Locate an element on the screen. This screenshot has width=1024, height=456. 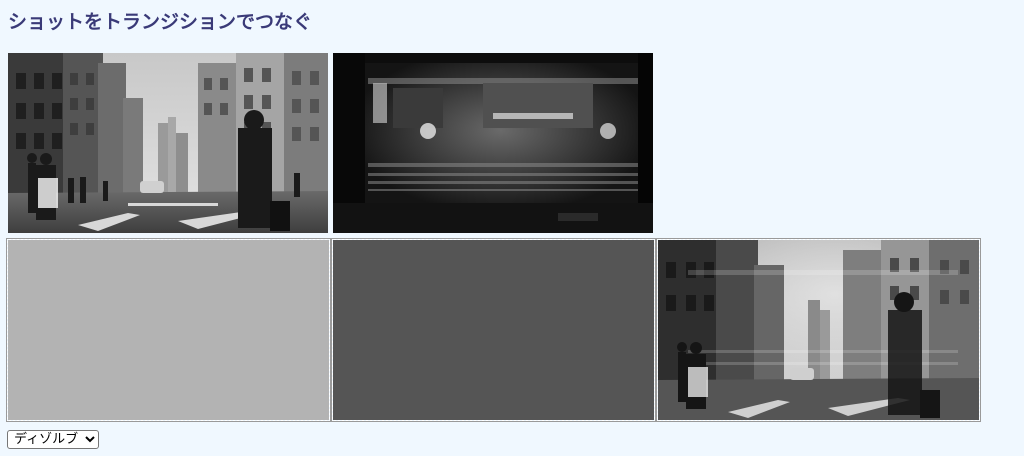
source-shot-subway is located at coordinates (493, 143).